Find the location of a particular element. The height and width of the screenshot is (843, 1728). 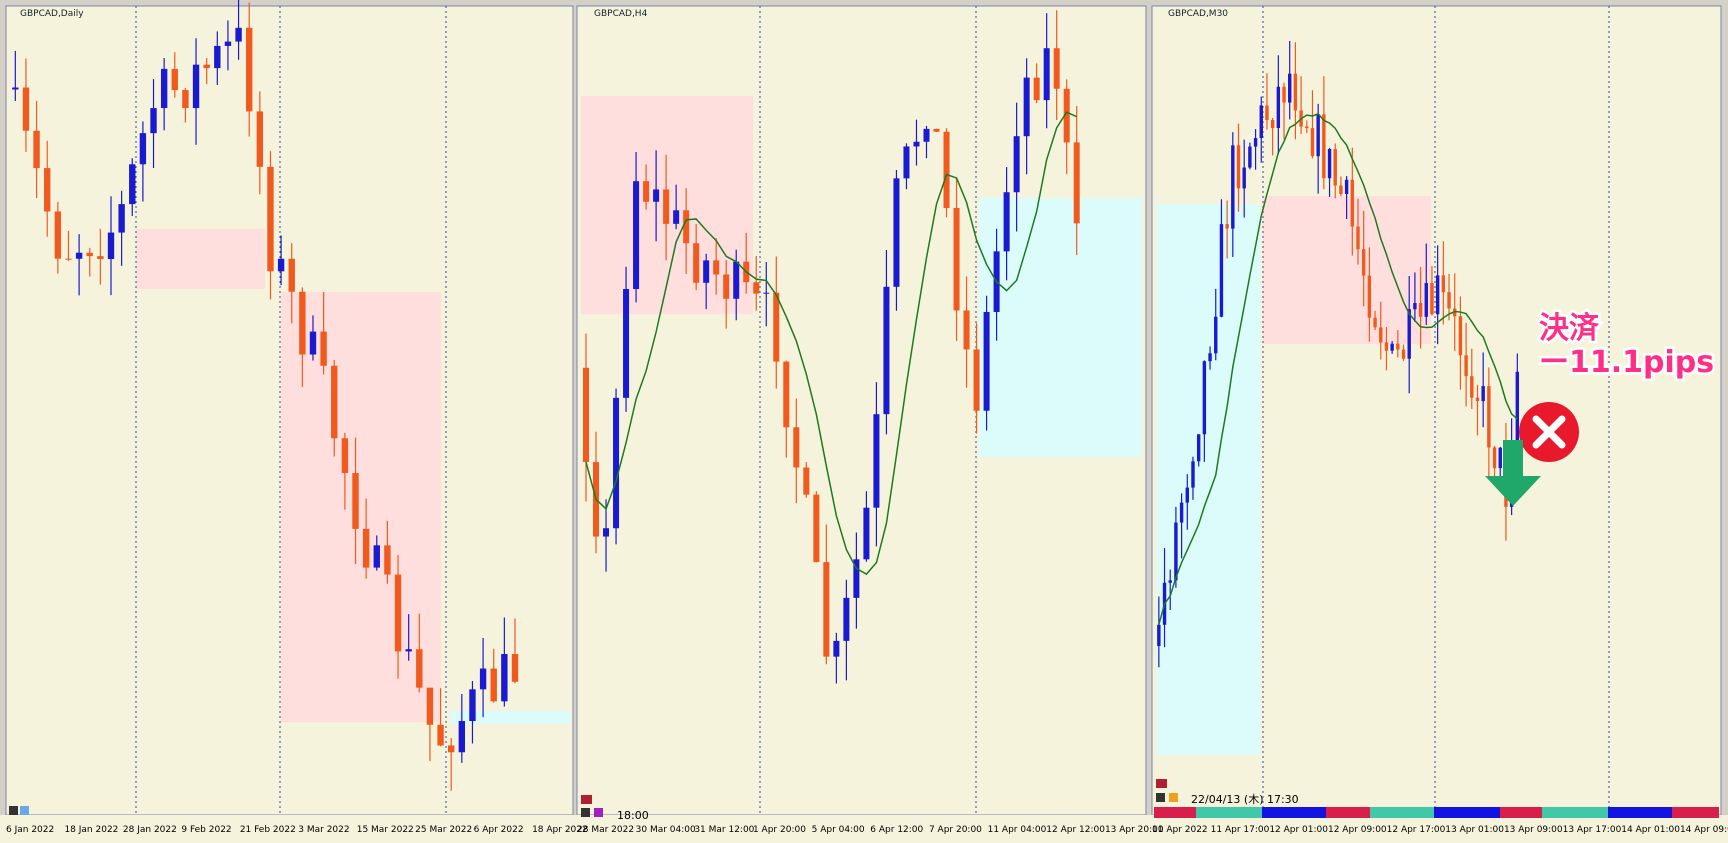

date-label: 3 Mar 2022 is located at coordinates (323, 830).